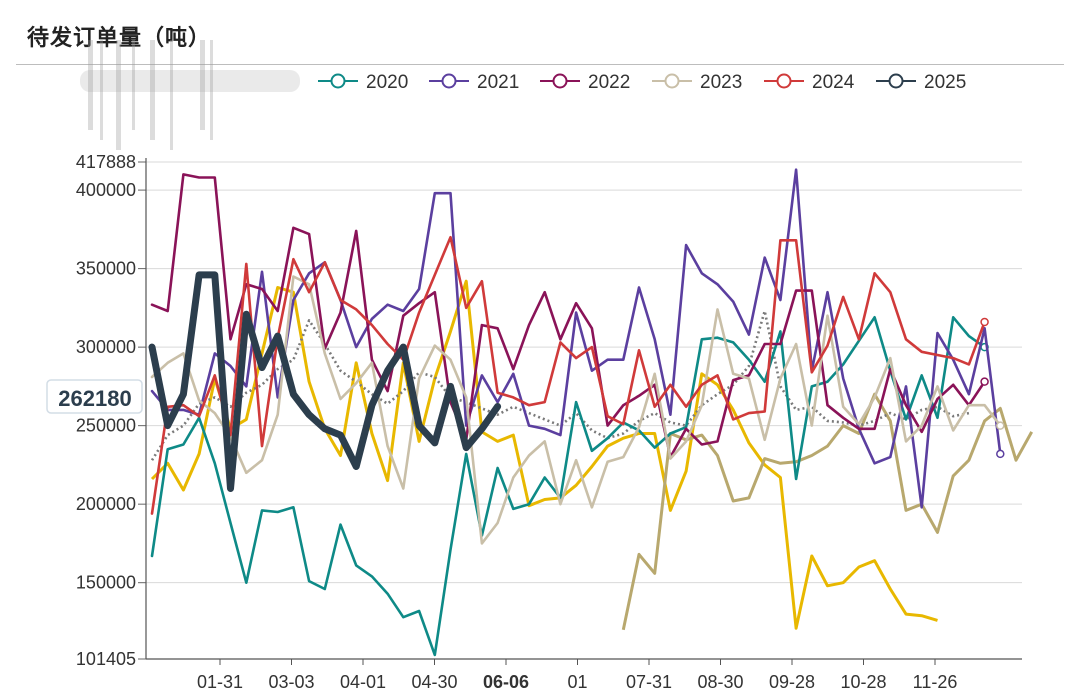 The image size is (1080, 699). Describe the element at coordinates (119, 38) in the screenshot. I see `chart-title: 待发订单量（吨）` at that location.